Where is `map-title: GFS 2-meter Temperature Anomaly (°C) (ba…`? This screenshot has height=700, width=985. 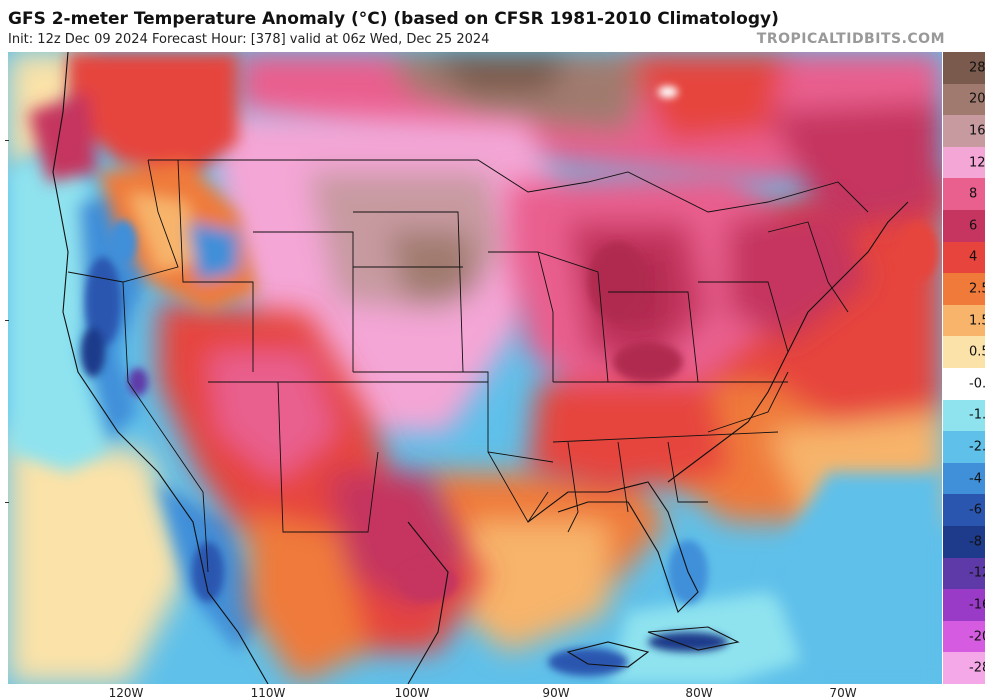 map-title: GFS 2-meter Temperature Anomaly (°C) (ba… is located at coordinates (393, 19).